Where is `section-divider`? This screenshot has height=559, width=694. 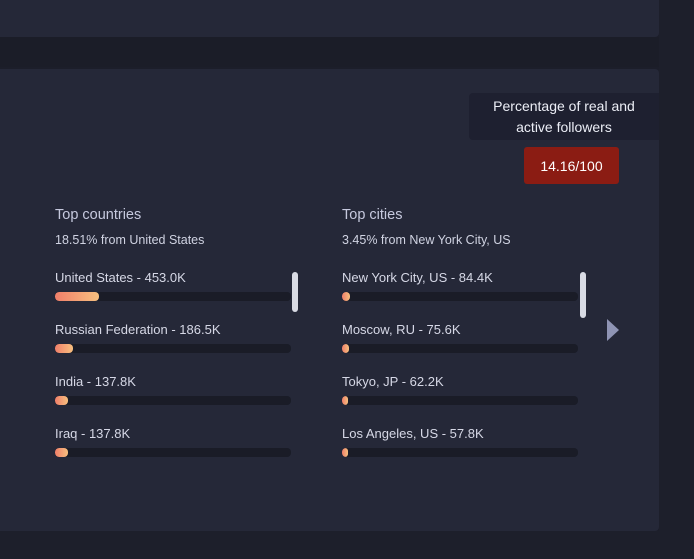 section-divider is located at coordinates (347, 52).